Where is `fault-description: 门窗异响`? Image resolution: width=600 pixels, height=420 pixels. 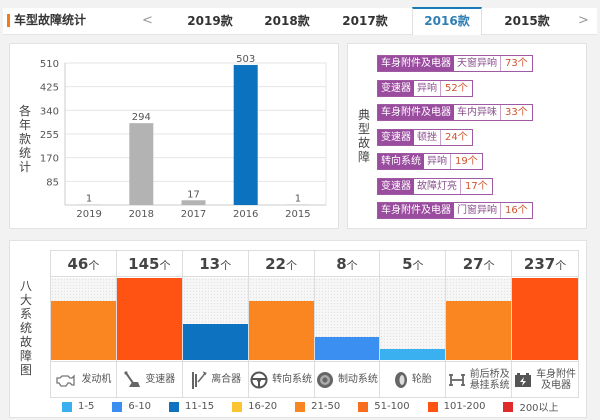 fault-description: 门窗异响 is located at coordinates (477, 210).